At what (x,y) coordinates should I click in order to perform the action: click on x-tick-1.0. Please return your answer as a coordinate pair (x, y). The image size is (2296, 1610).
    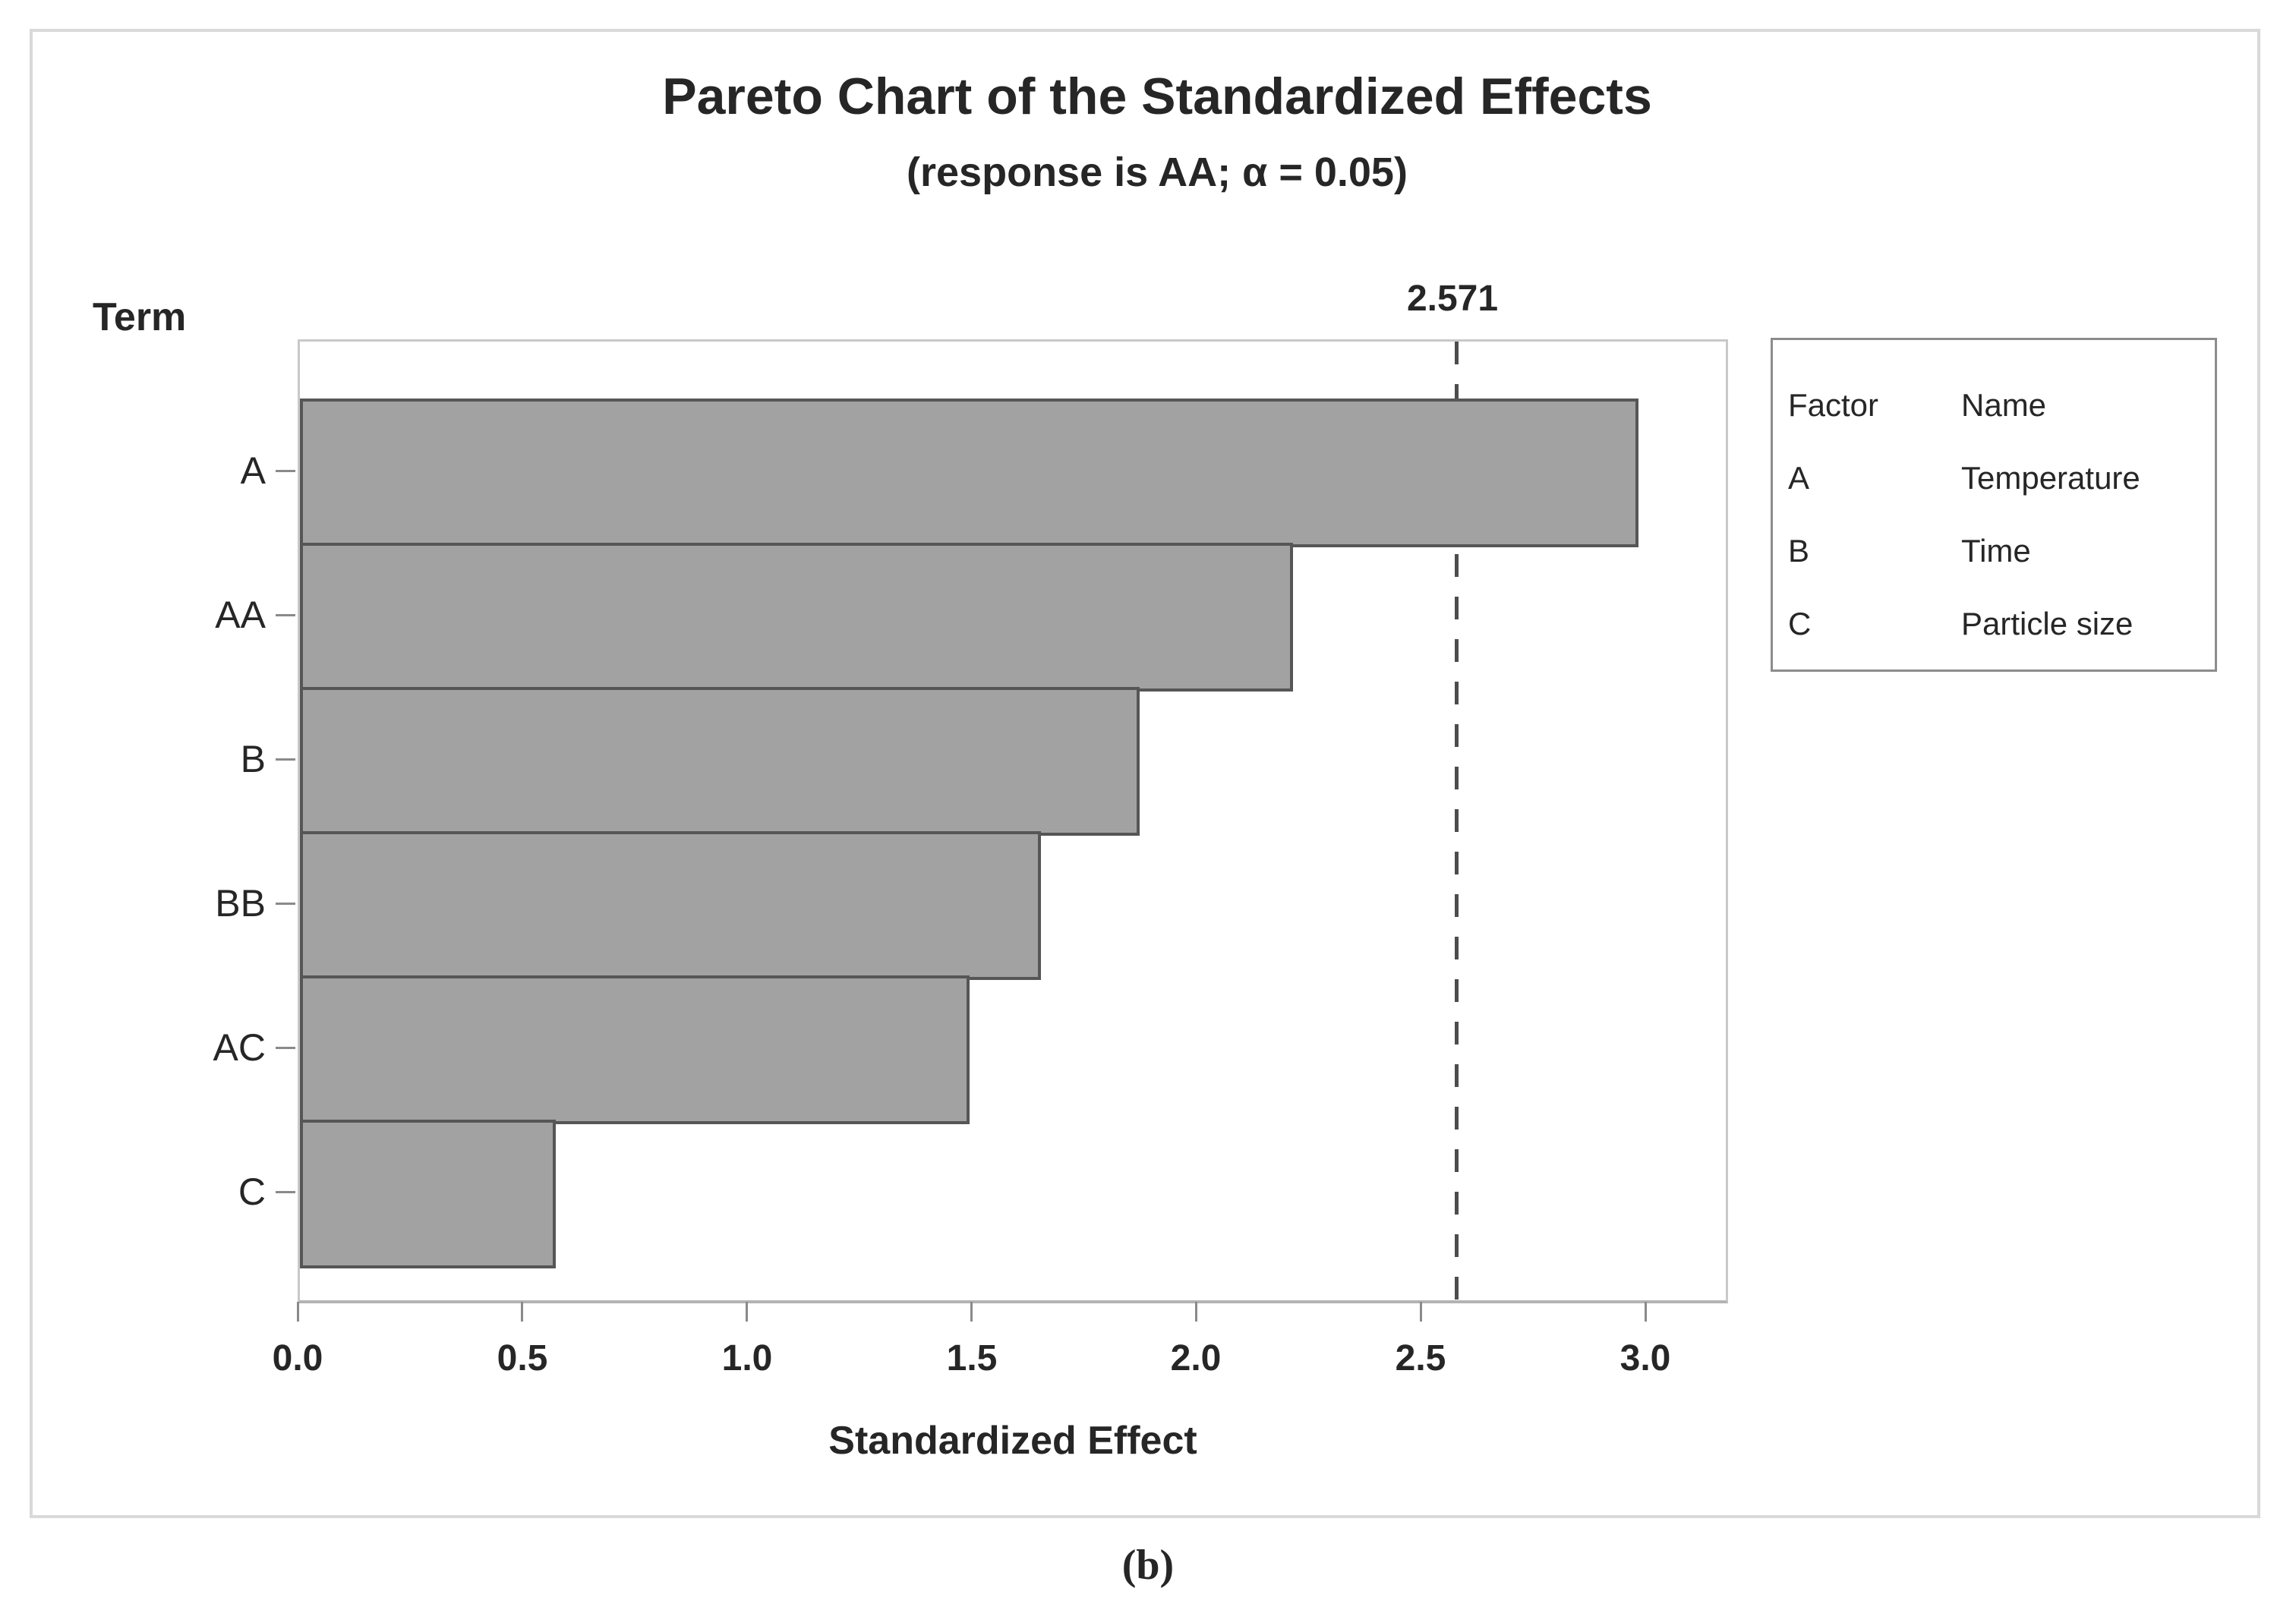
    Looking at the image, I should click on (747, 1312).